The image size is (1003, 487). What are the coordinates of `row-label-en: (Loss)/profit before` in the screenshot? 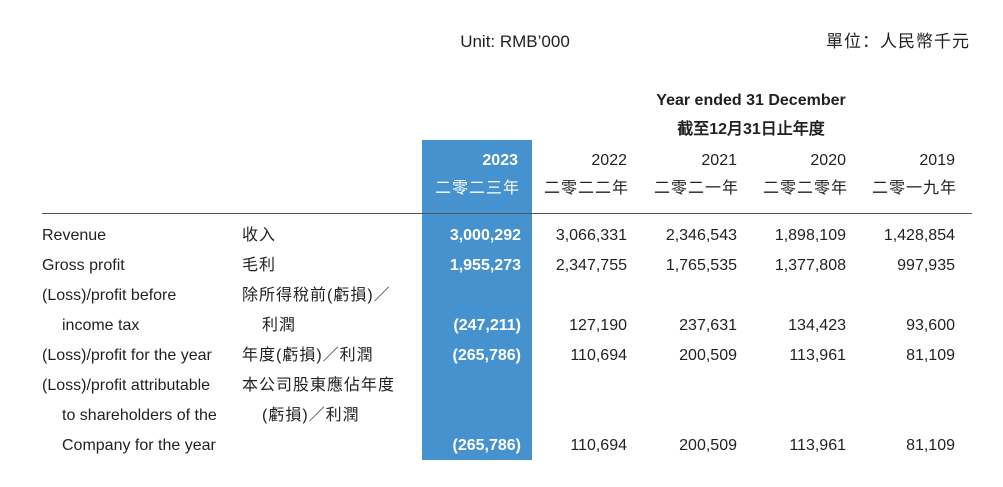 It's located at (109, 295).